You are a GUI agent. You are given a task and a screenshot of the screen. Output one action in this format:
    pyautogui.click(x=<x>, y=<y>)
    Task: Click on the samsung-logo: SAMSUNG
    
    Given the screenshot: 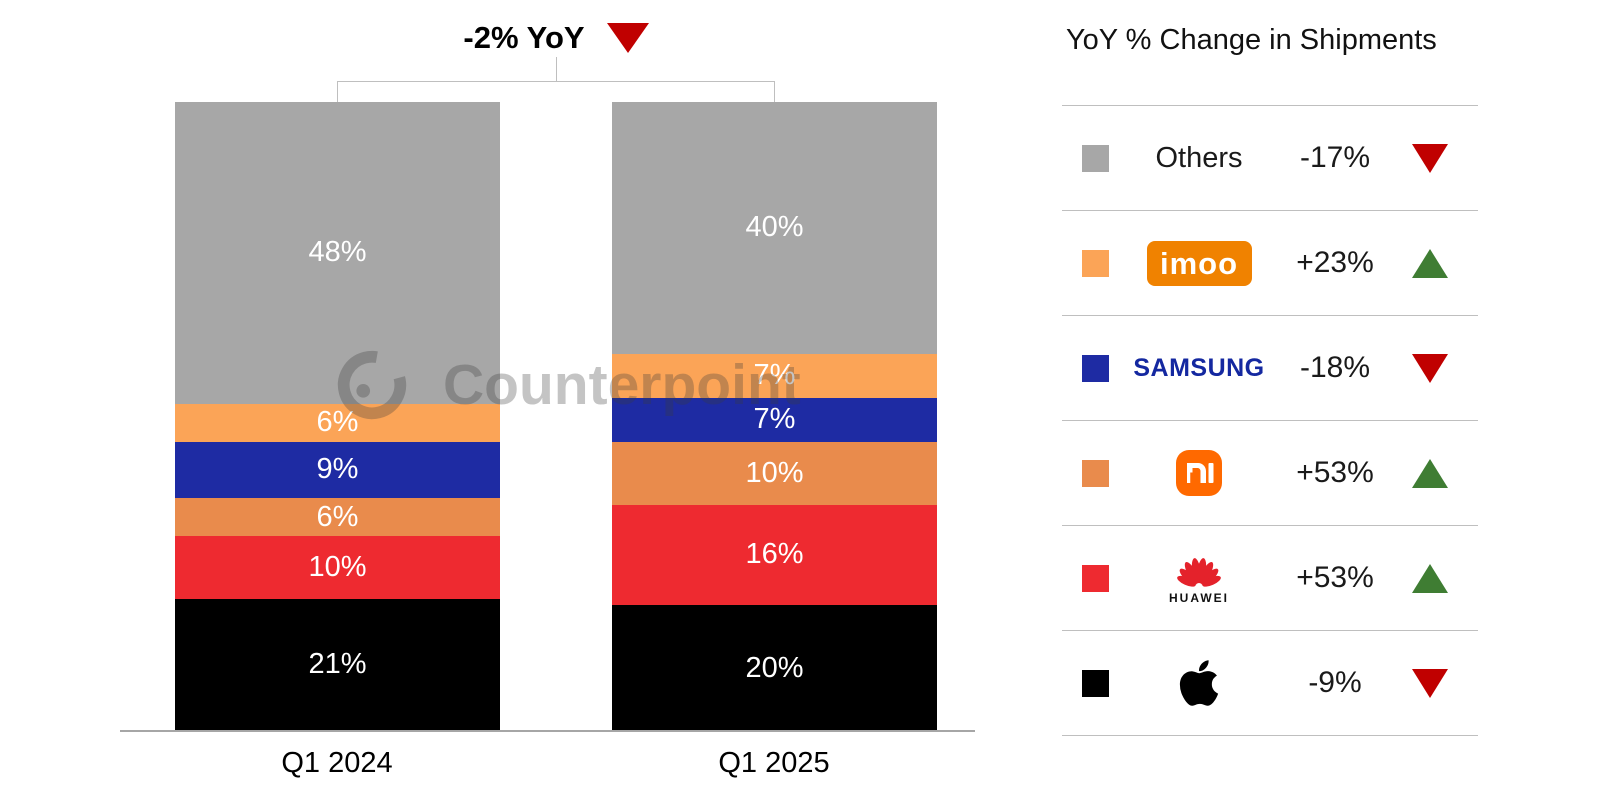 What is the action you would take?
    pyautogui.click(x=1199, y=367)
    